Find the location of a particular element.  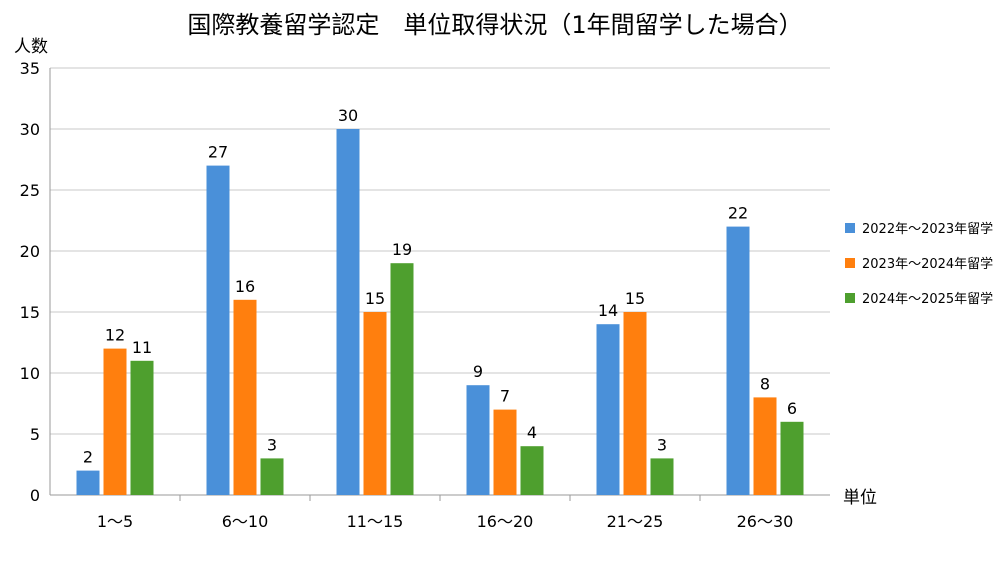

data-label: 12 is located at coordinates (115, 335).